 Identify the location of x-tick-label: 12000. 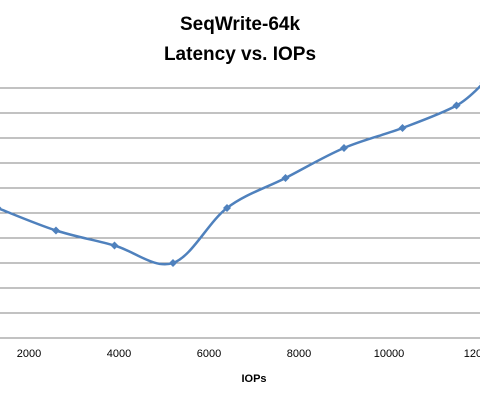
(472, 354).